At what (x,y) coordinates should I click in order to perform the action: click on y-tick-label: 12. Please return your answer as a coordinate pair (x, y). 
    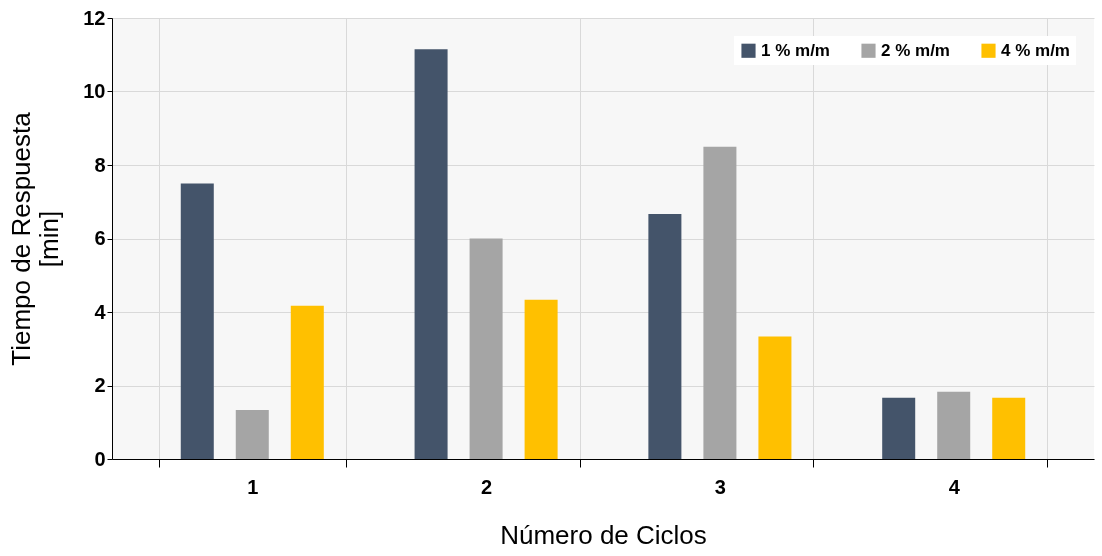
    Looking at the image, I should click on (94, 17).